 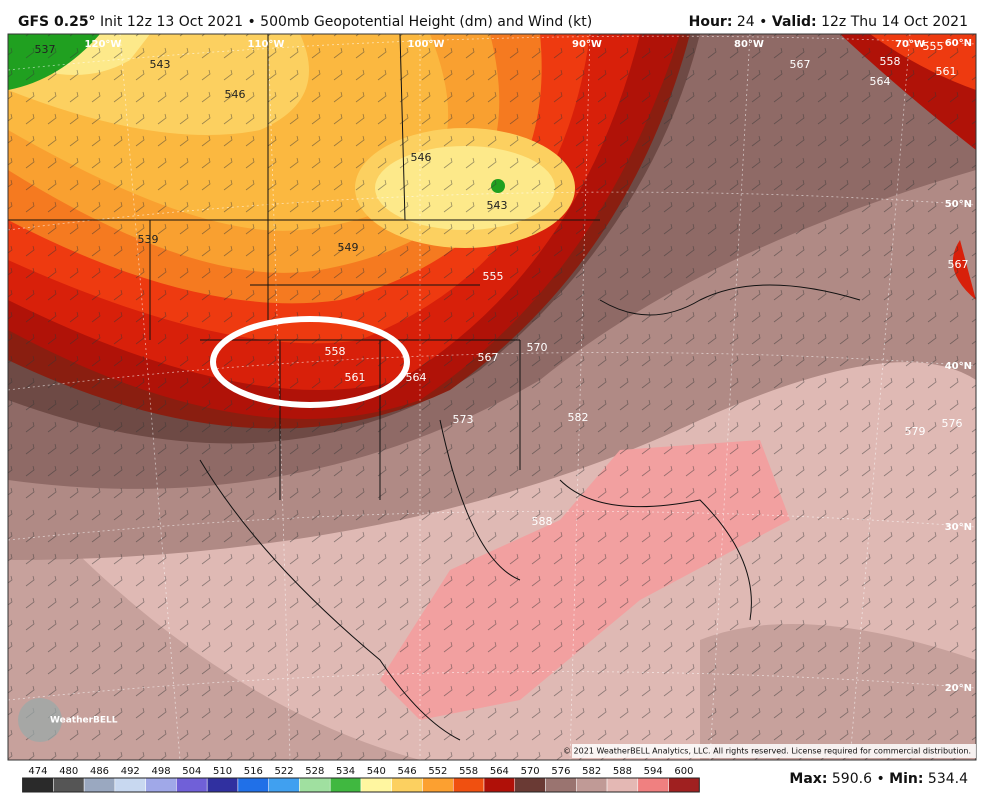 I want to click on latitude-label: 40°N, so click(x=958, y=366).